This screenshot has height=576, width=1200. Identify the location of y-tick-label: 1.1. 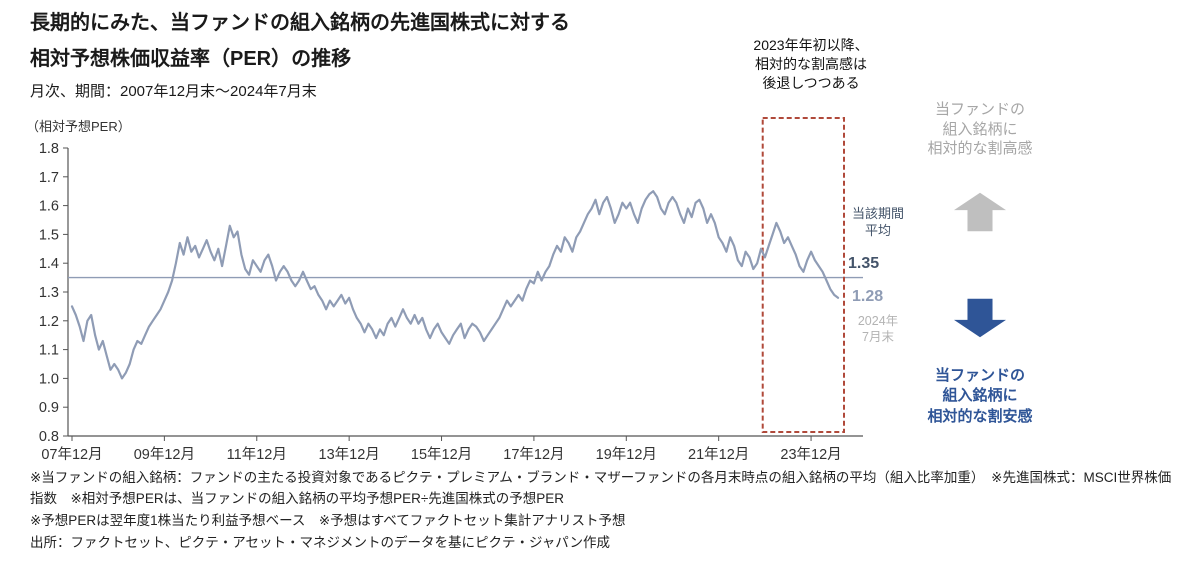
(49, 351).